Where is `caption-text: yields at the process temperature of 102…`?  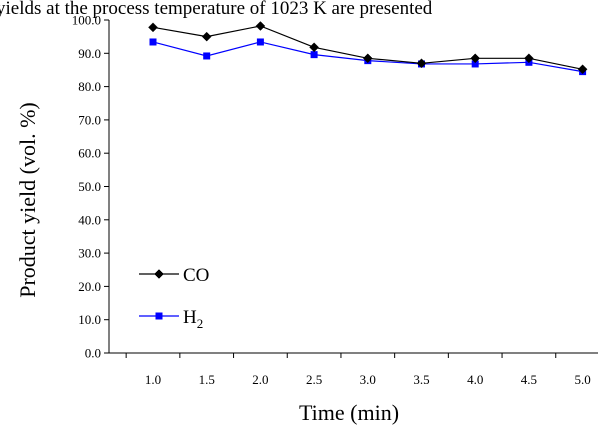
caption-text: yields at the process temperature of 102… is located at coordinates (216, 9).